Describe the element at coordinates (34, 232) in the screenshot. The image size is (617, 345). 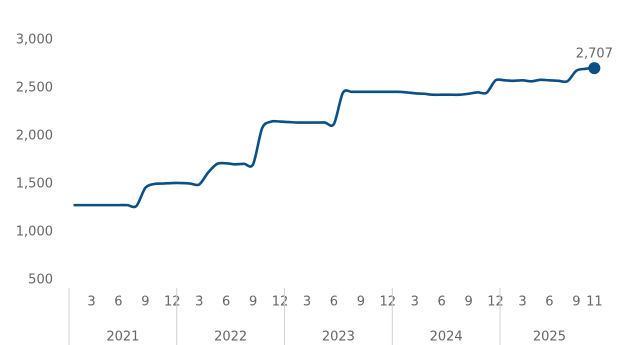
I see `y-tick-label: 1,000` at that location.